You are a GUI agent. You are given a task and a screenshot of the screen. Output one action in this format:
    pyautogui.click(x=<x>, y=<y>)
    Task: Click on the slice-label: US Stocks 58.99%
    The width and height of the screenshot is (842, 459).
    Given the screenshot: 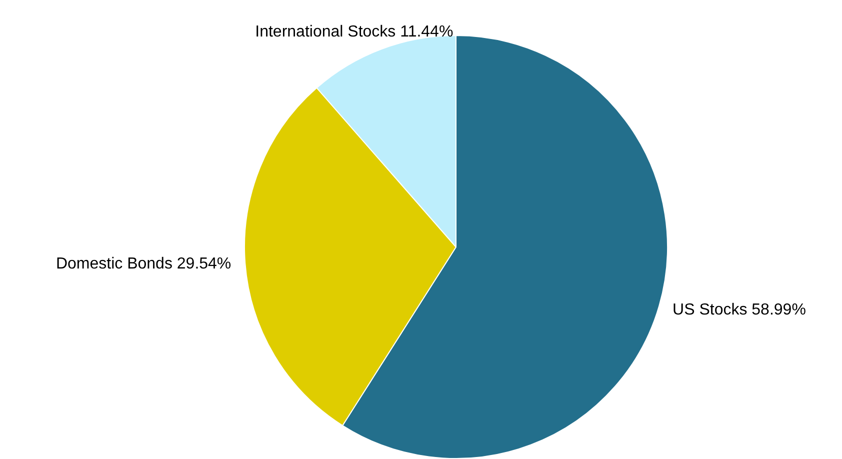 What is the action you would take?
    pyautogui.click(x=739, y=309)
    